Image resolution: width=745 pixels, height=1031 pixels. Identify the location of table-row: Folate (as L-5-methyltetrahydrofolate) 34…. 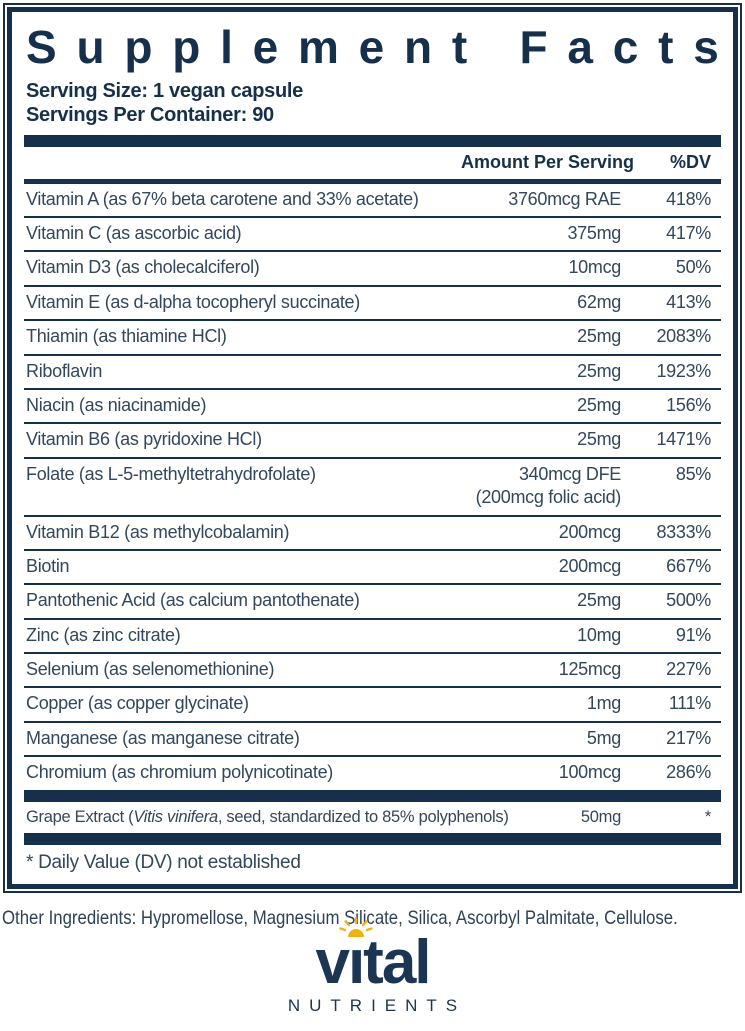
(372, 488).